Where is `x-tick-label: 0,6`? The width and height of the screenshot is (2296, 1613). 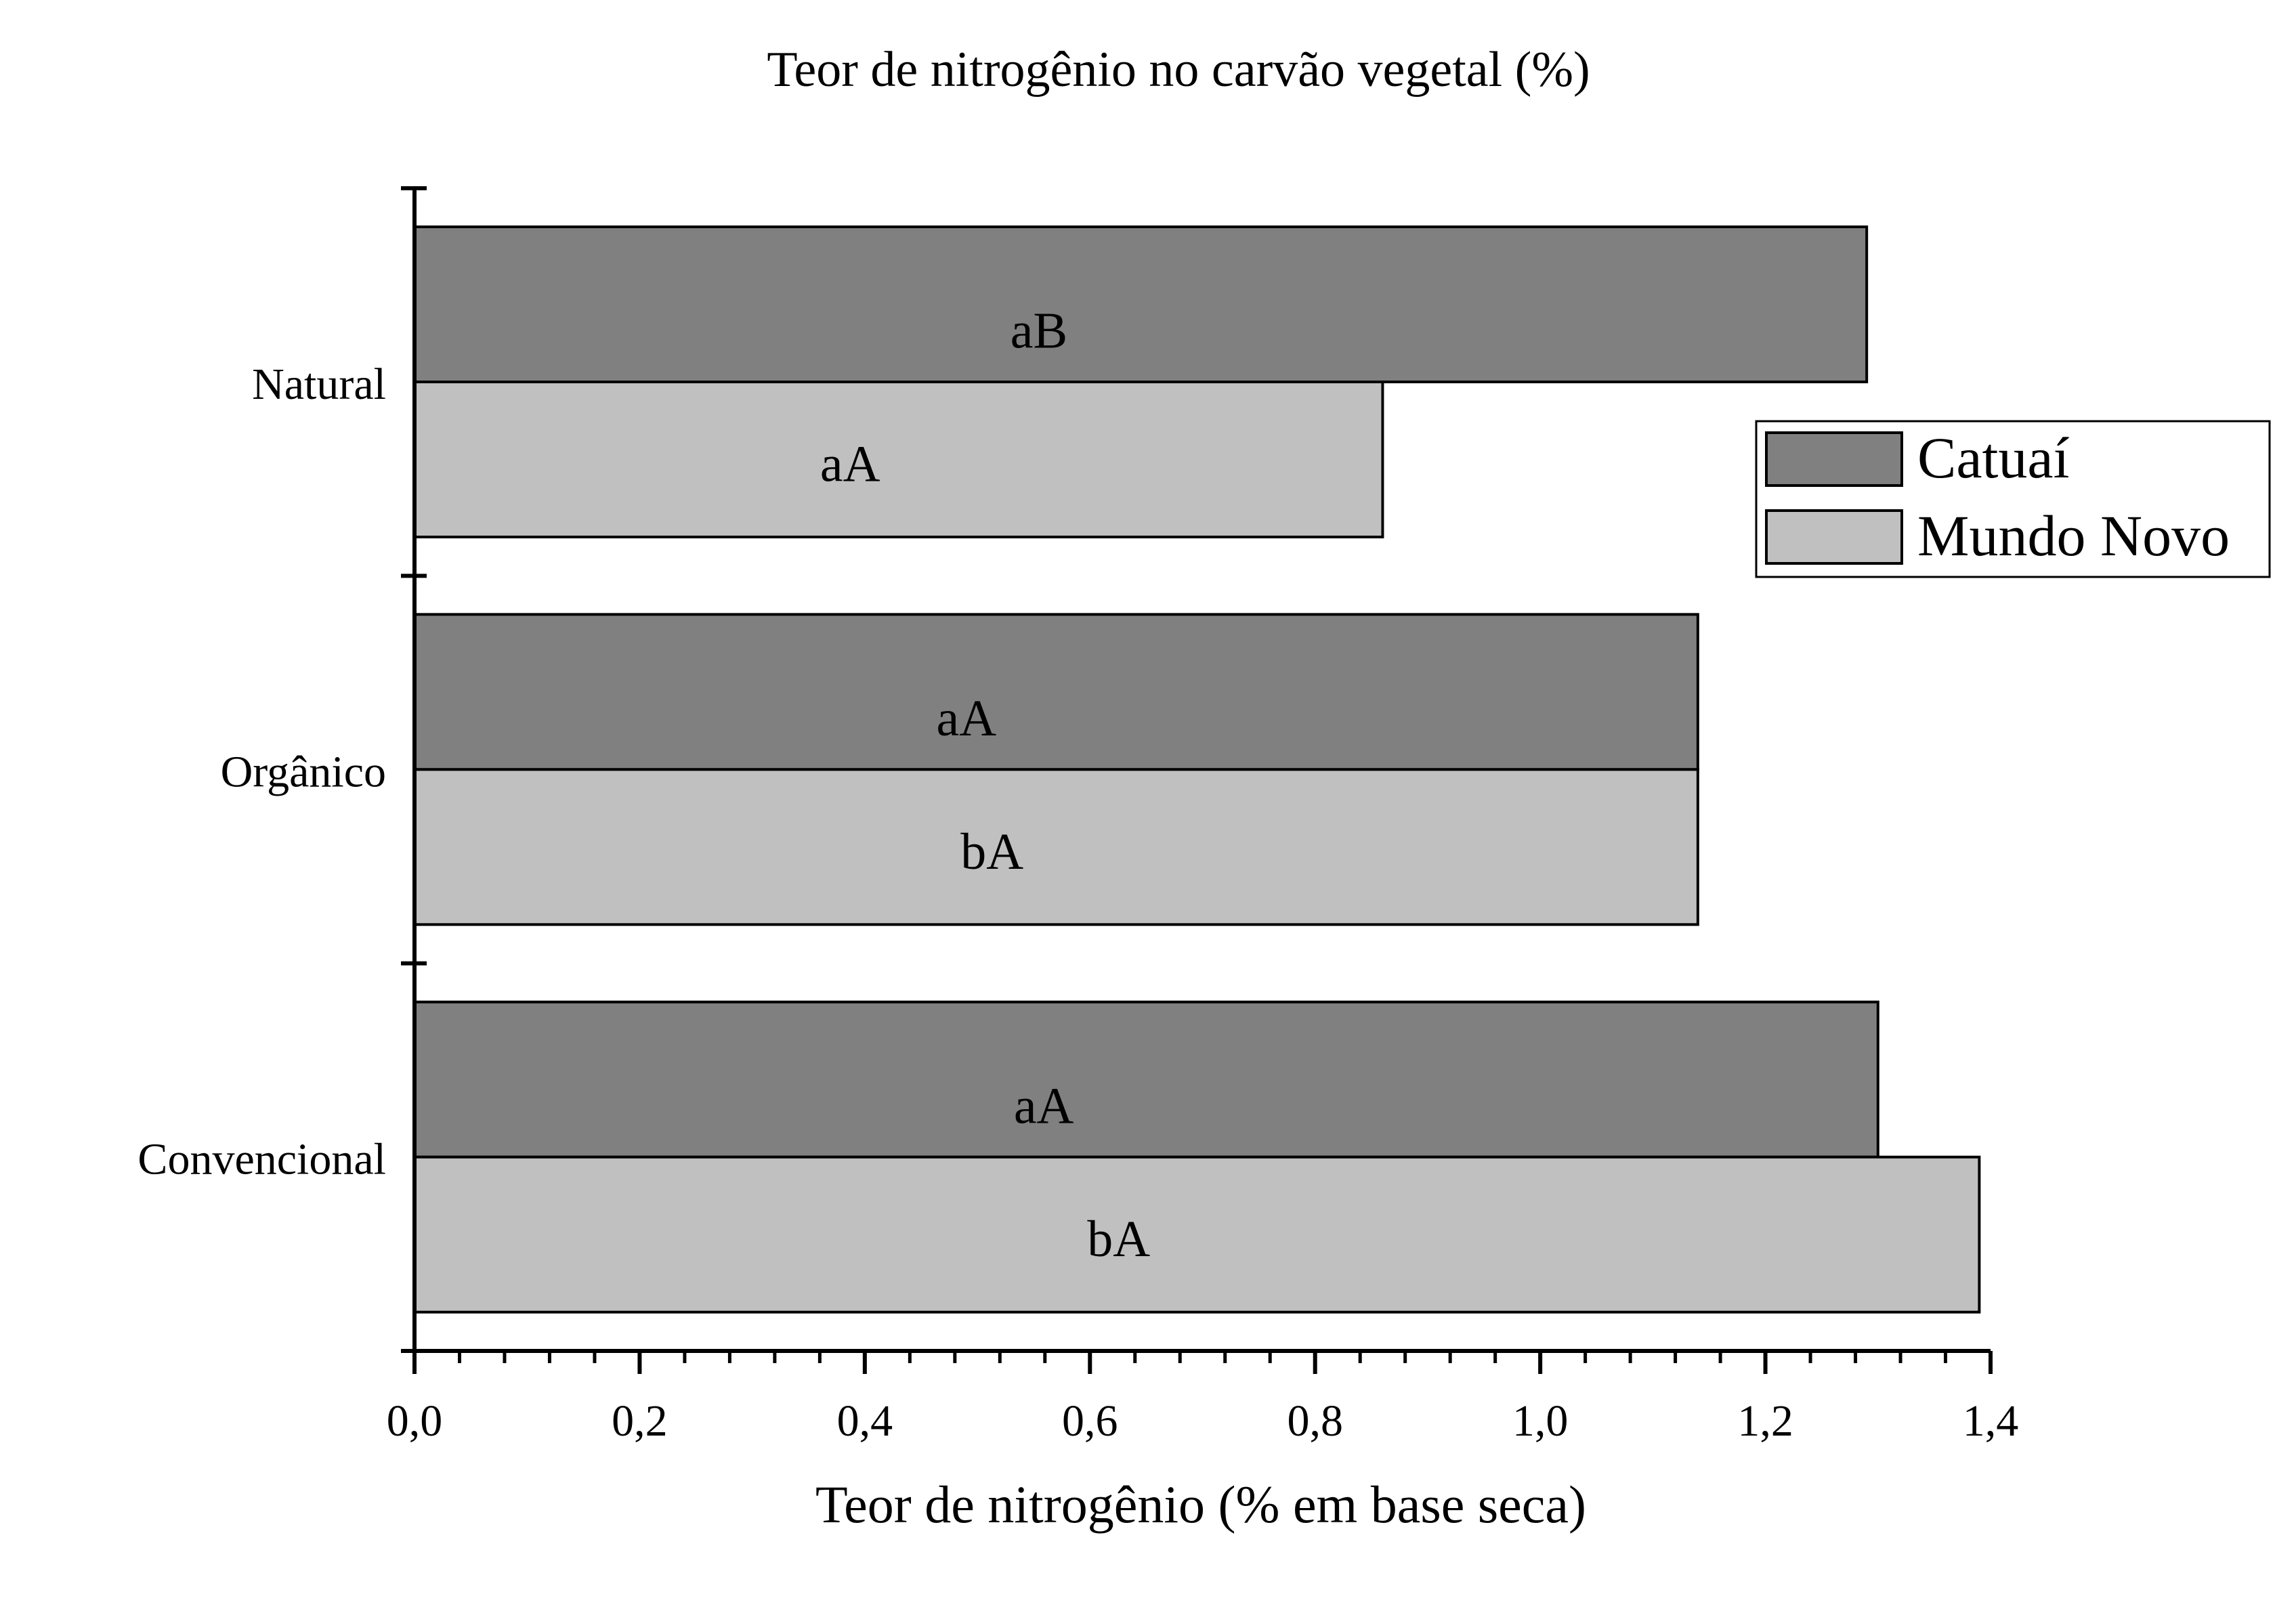
x-tick-label: 0,6 is located at coordinates (1090, 1421).